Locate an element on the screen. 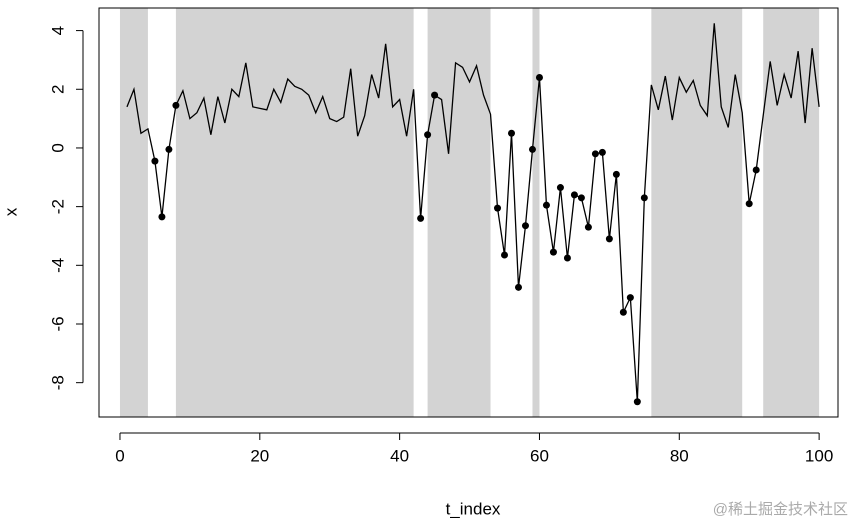  x-tick-label: 40 is located at coordinates (399, 455).